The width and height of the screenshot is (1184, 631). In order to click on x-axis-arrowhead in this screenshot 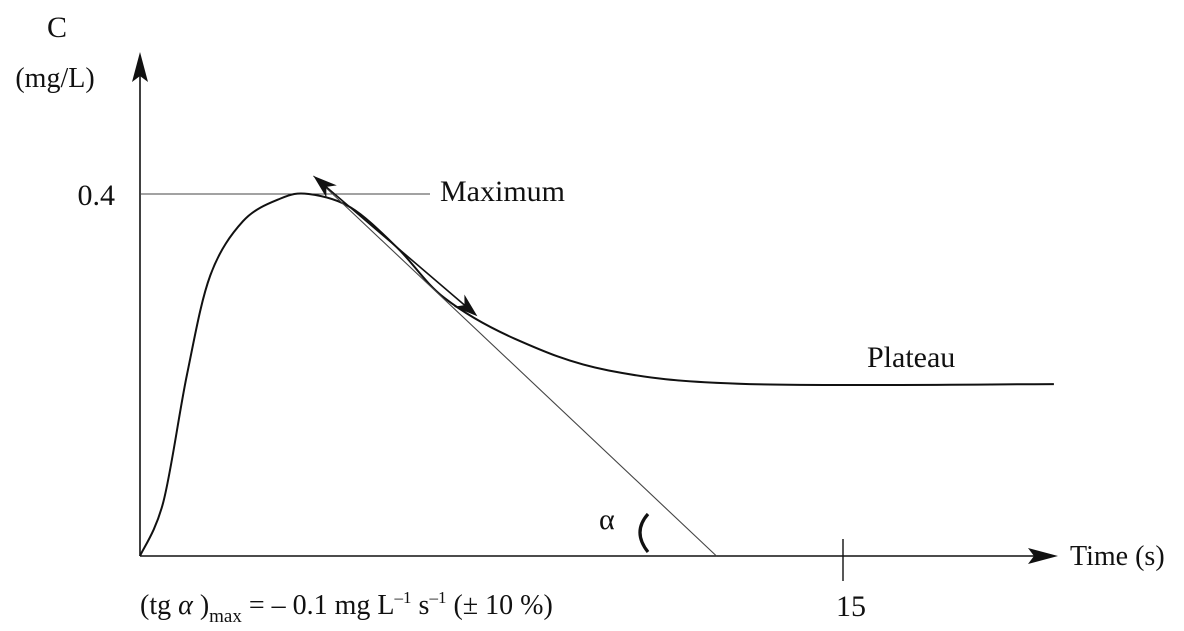, I will do `click(1043, 556)`.